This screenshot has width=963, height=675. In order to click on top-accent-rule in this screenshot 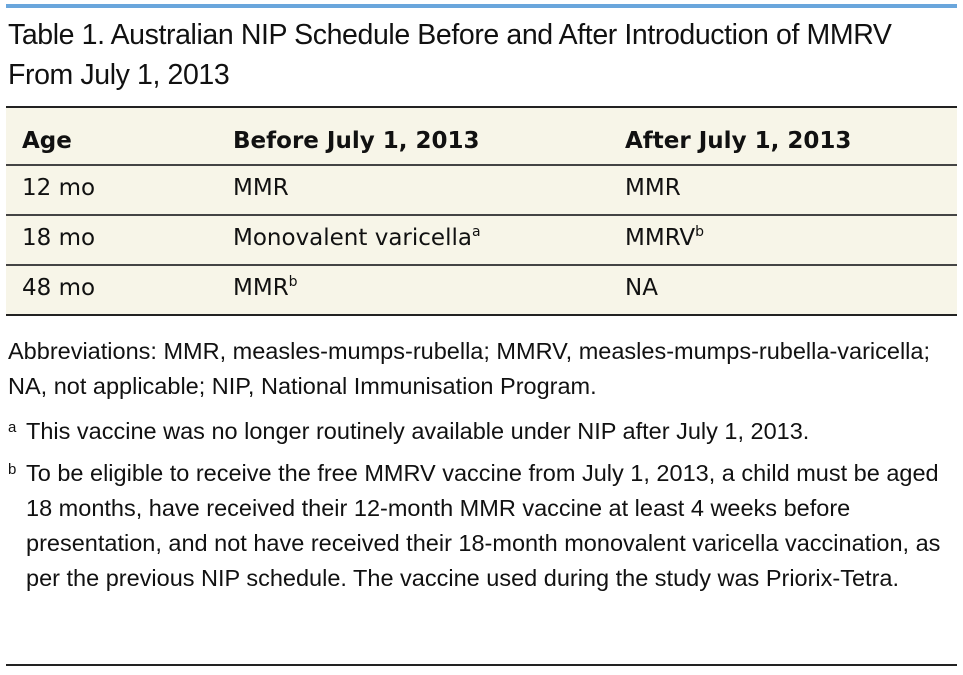, I will do `click(481, 6)`.